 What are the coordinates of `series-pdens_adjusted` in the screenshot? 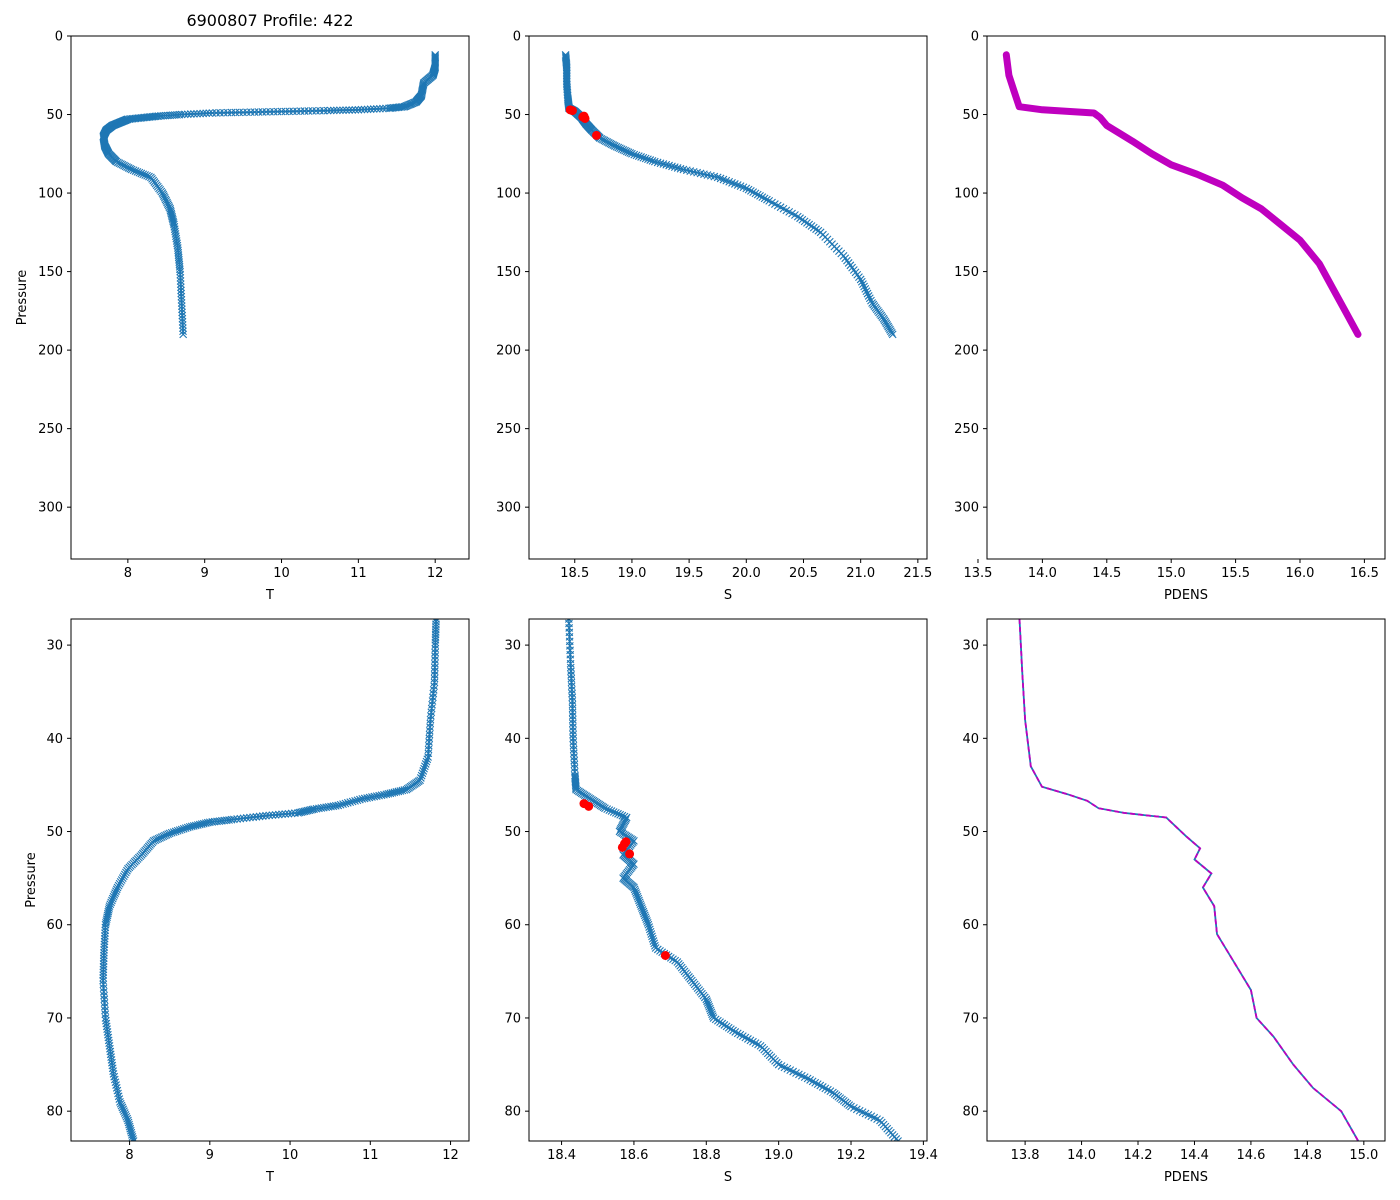 It's located at (1188, 880).